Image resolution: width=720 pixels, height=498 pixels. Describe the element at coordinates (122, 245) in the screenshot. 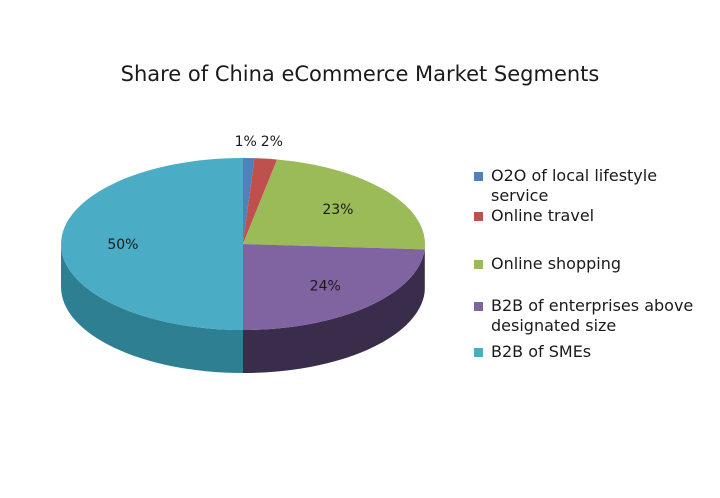

I see `data-label-b2b-smes: 50%` at that location.